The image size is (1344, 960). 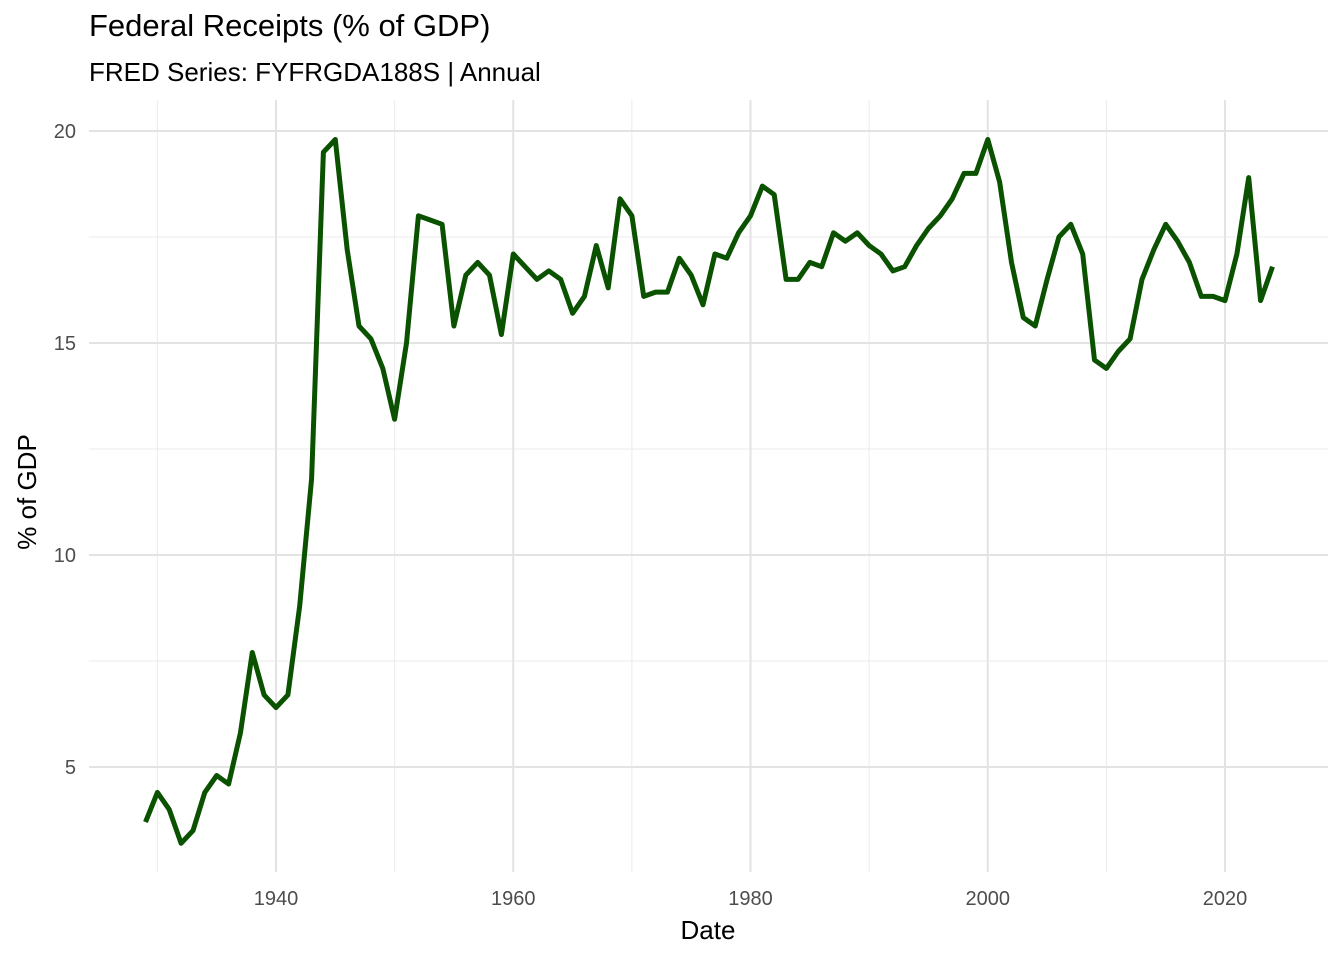 I want to click on x-tick-label: 1980, so click(x=750, y=899).